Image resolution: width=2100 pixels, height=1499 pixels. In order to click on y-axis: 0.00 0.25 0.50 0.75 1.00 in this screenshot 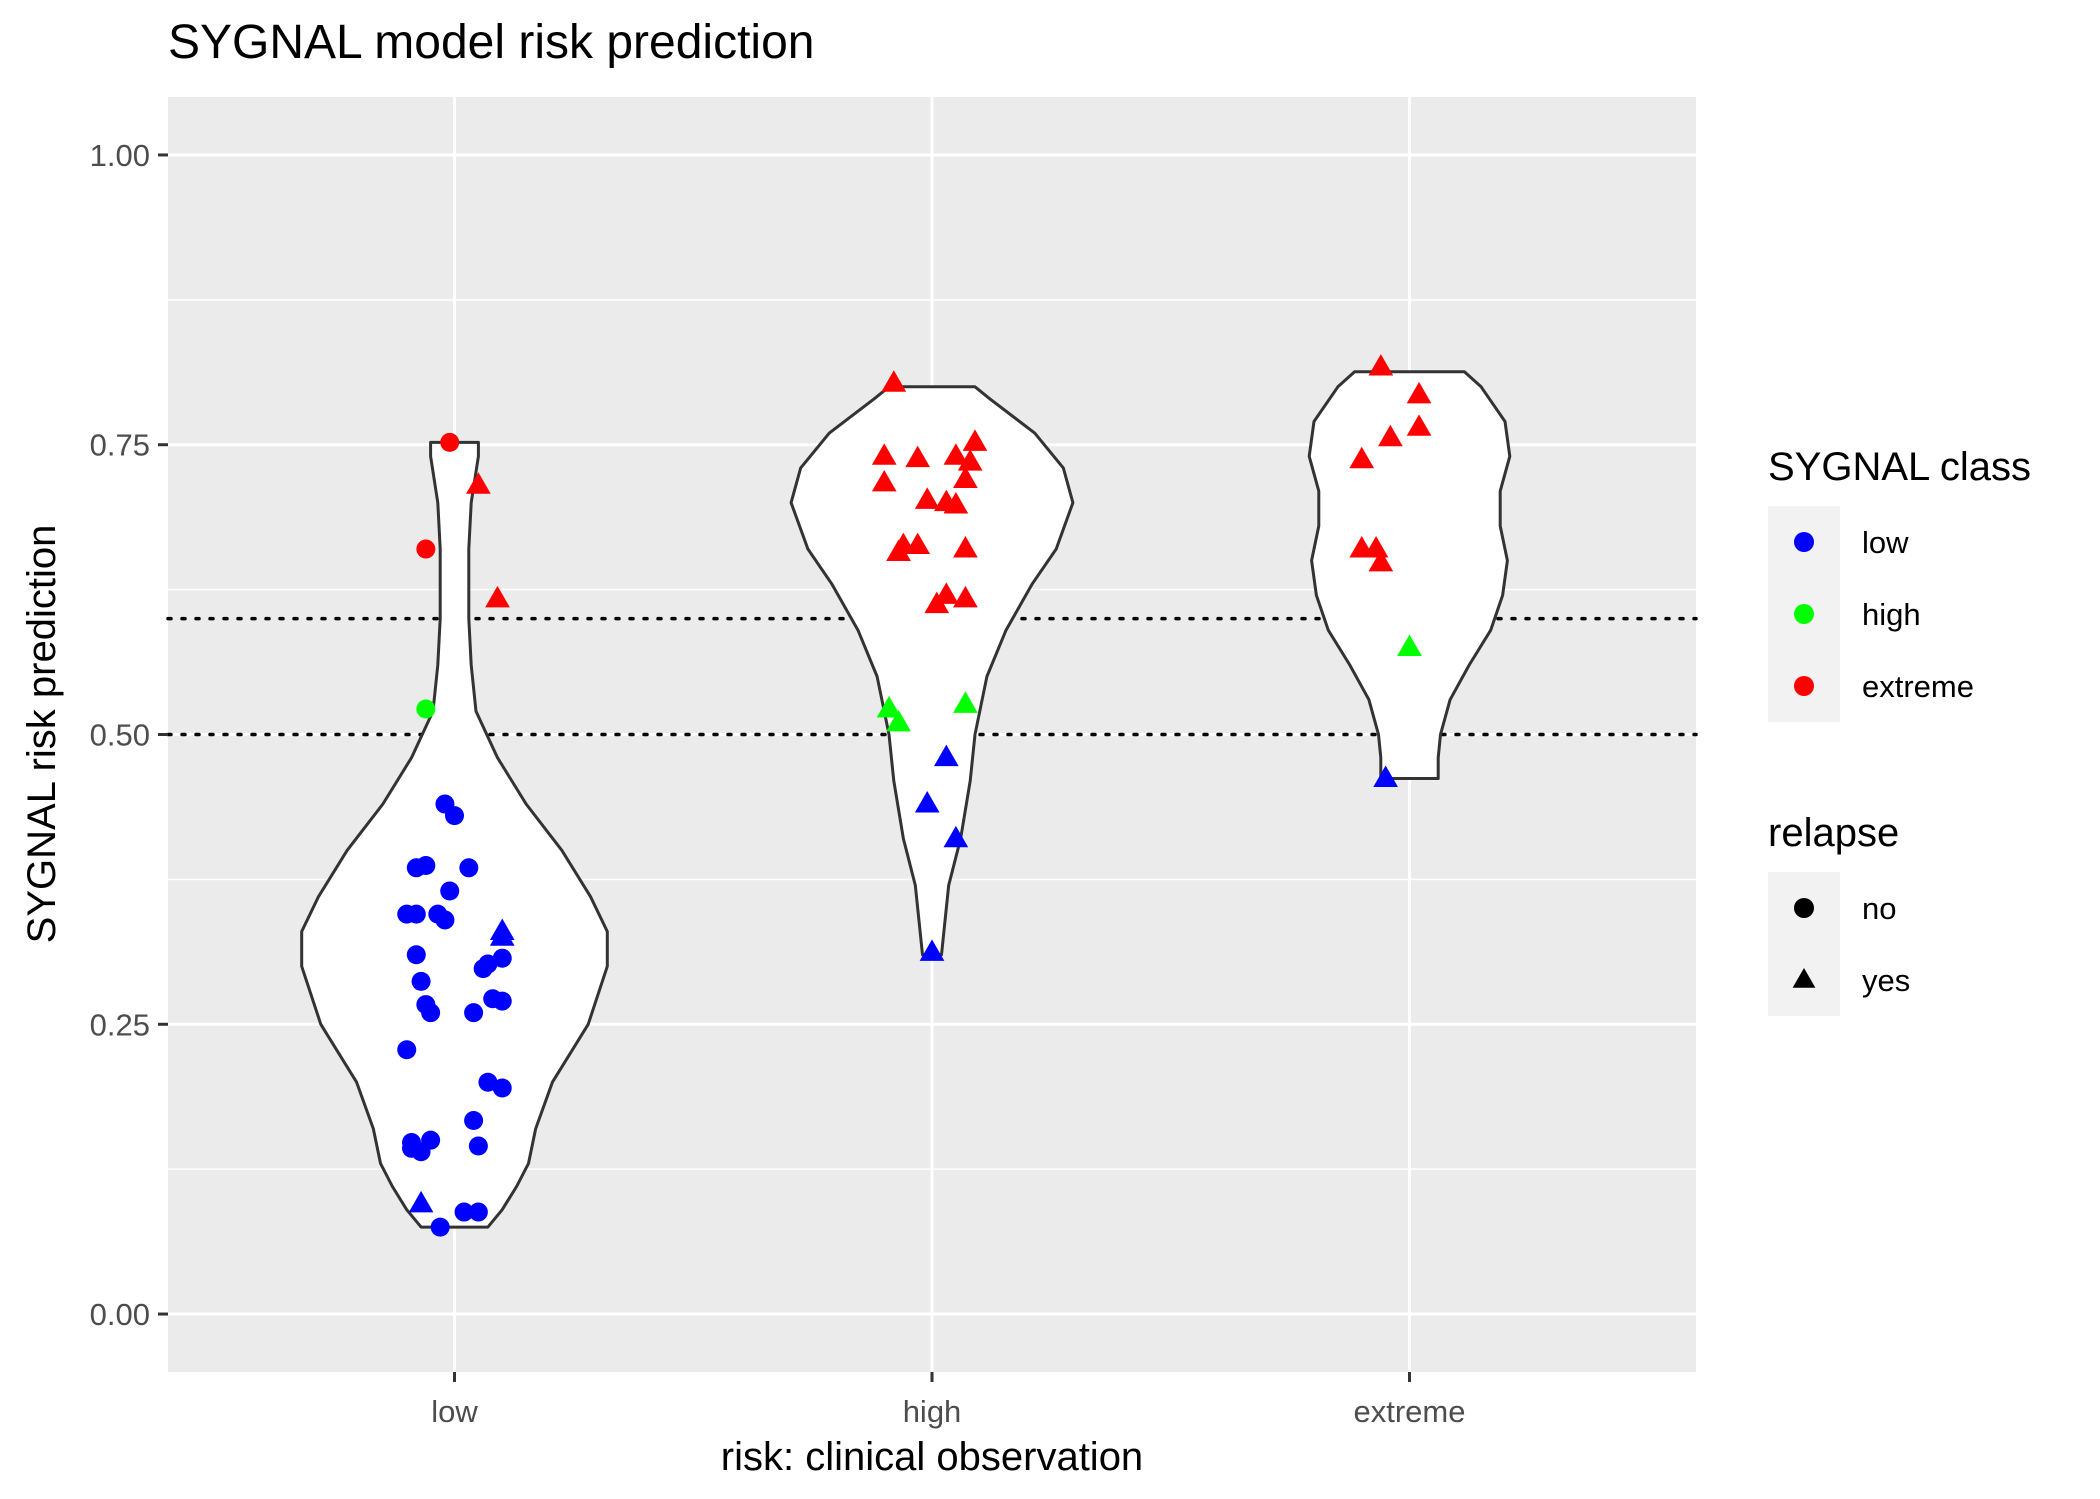, I will do `click(129, 735)`.